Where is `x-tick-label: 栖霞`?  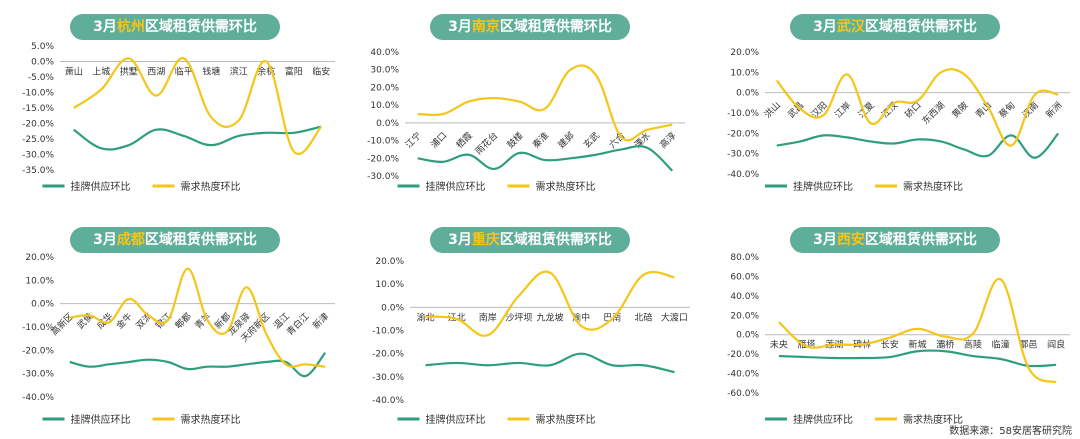
x-tick-label: 栖霞 is located at coordinates (464, 139).